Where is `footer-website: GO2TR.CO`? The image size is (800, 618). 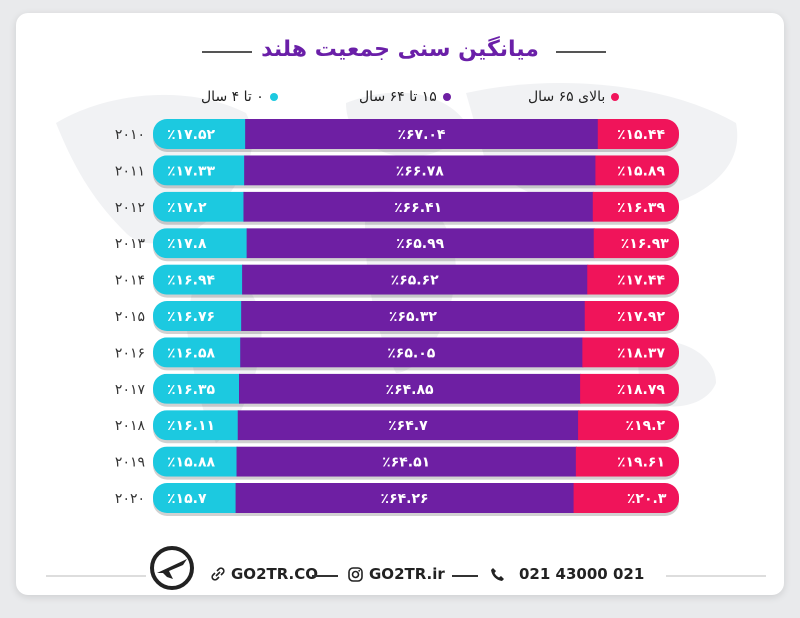 footer-website: GO2TR.CO is located at coordinates (264, 574).